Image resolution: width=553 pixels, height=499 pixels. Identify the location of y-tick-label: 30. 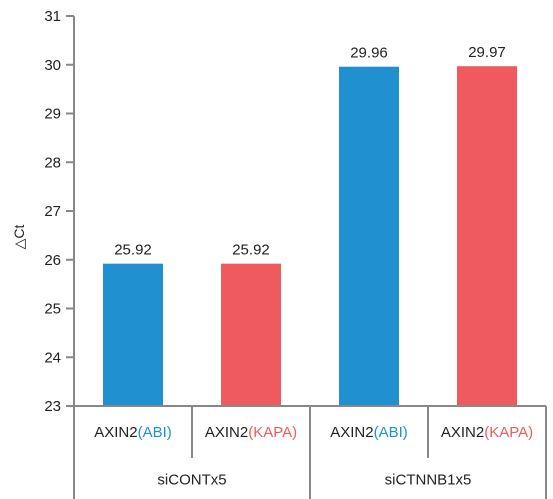
(52, 65).